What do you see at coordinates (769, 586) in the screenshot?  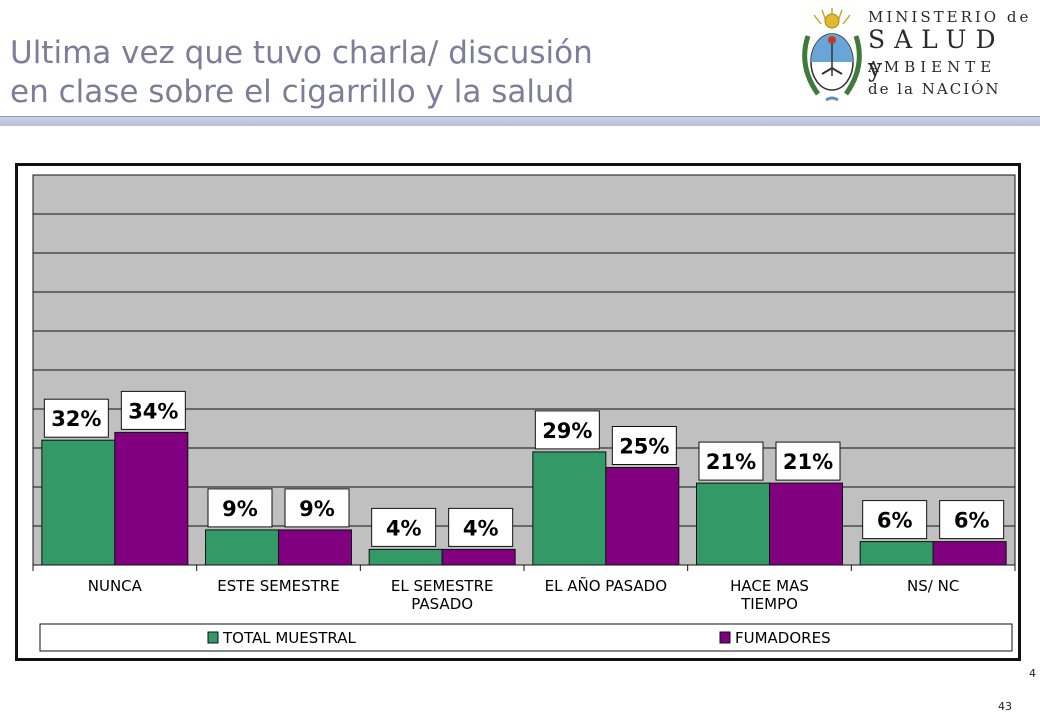 I see `category-label: HACE MAS` at bounding box center [769, 586].